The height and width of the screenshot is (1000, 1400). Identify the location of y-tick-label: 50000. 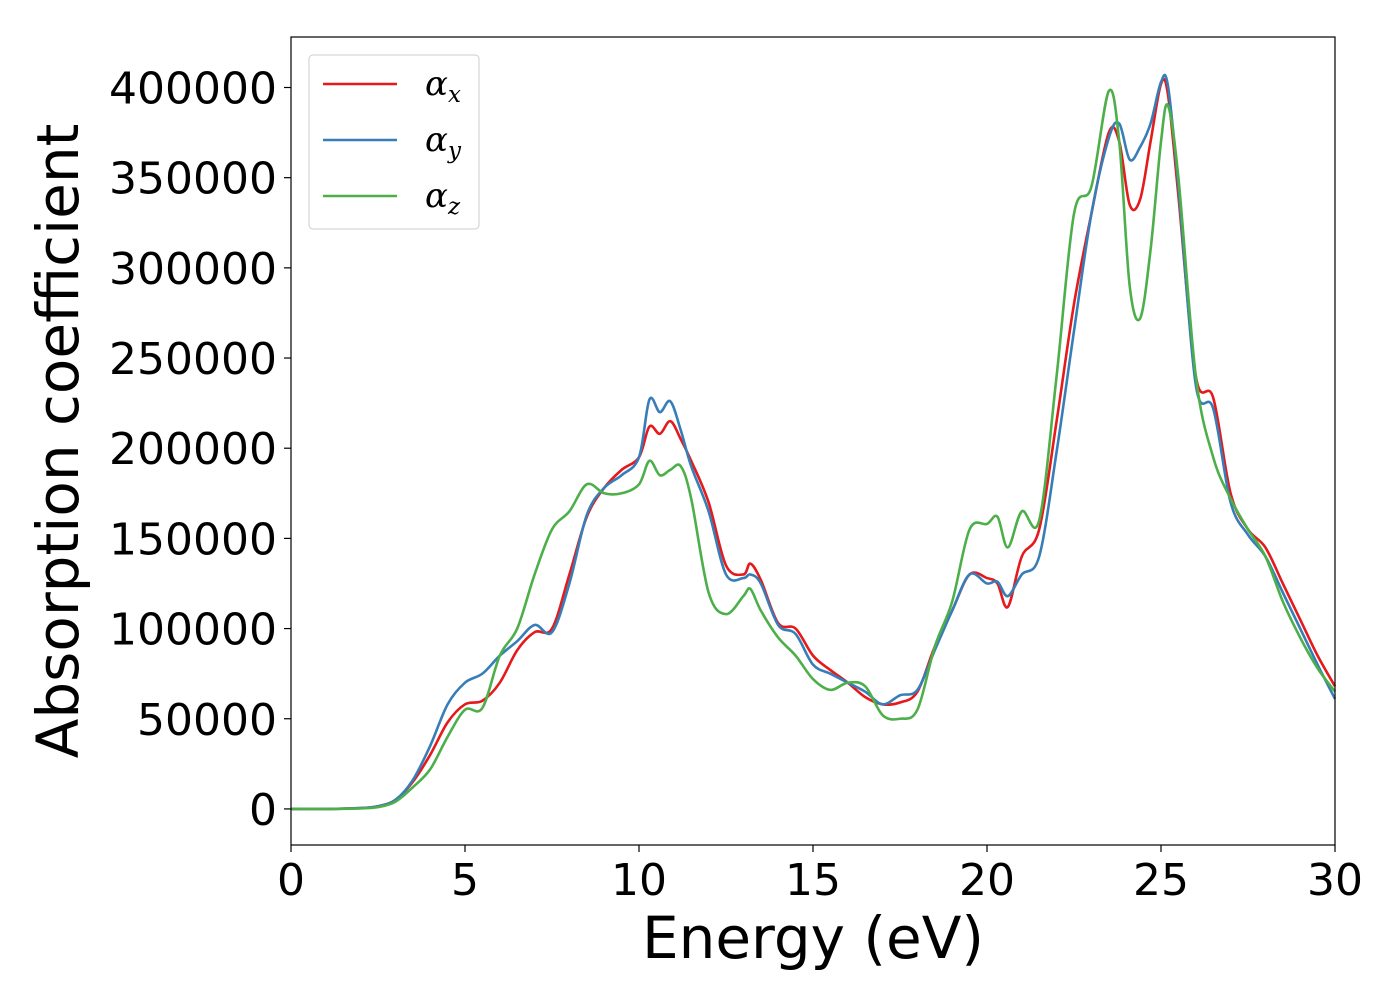
(207, 720).